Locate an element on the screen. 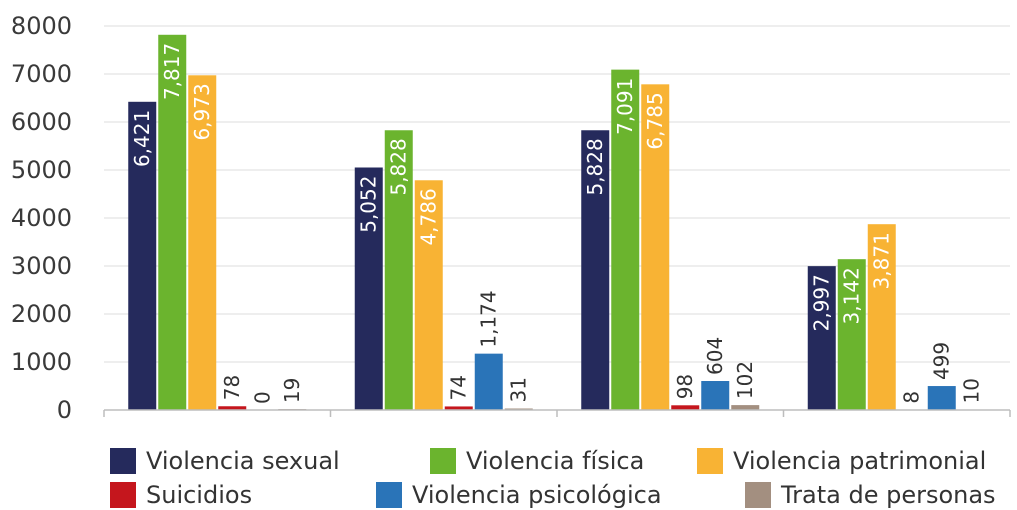  legend-item-suicidios: Suicidios is located at coordinates (181, 495).